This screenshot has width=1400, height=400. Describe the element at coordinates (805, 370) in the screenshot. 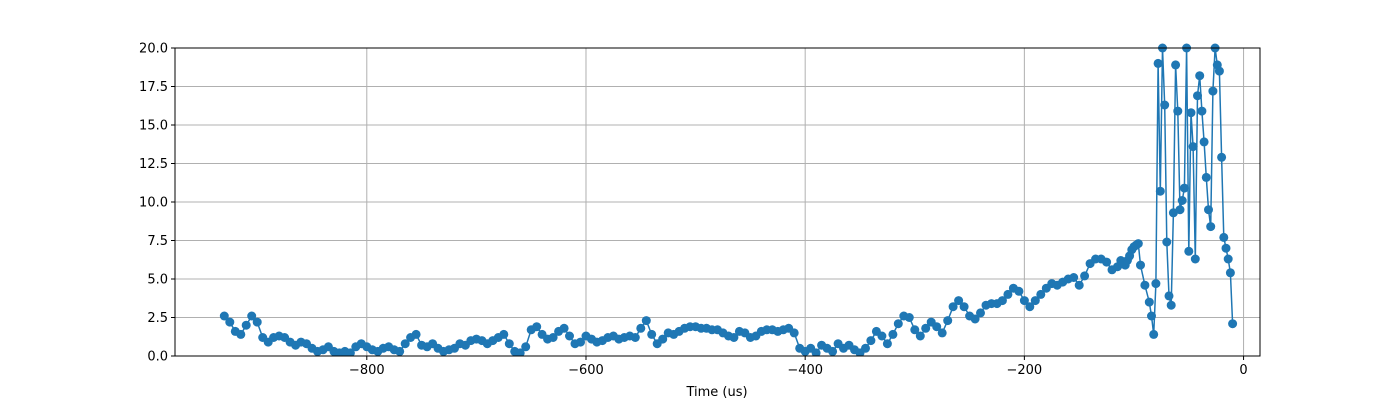

I see `x-tick-label: −400` at that location.